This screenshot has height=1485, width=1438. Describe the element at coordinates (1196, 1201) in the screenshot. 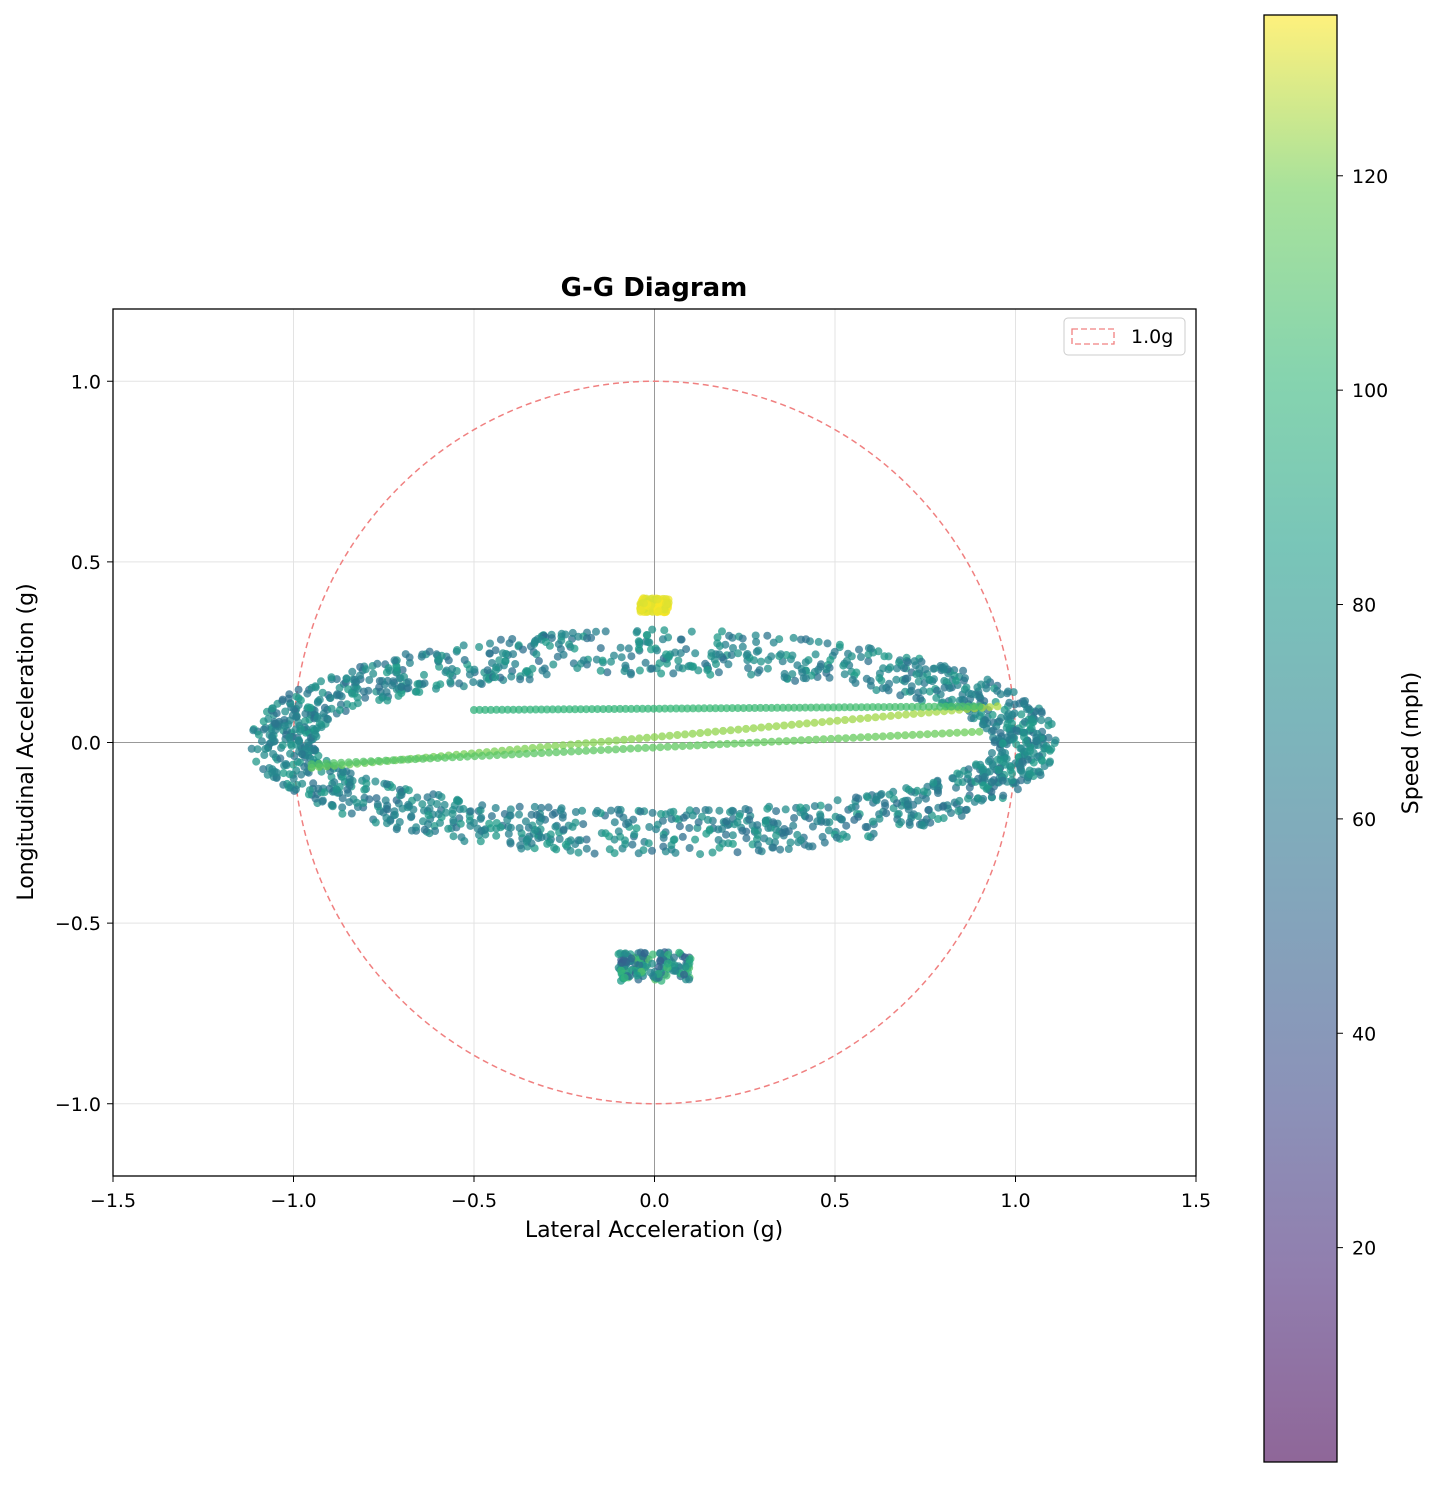

I see `x-tick-label: 1.5` at that location.